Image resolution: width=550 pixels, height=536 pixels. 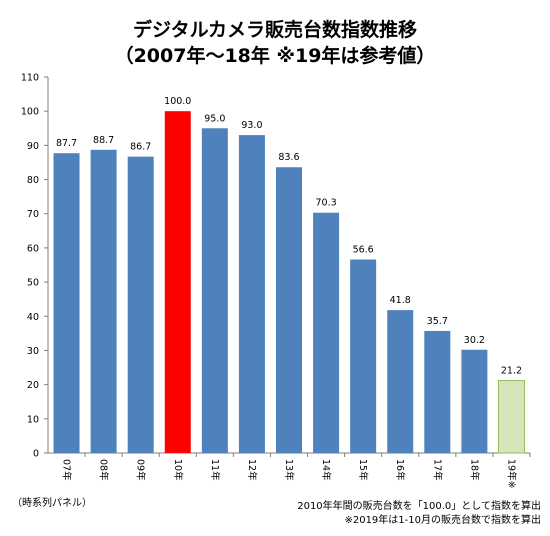 I want to click on bar-15年, so click(x=363, y=356).